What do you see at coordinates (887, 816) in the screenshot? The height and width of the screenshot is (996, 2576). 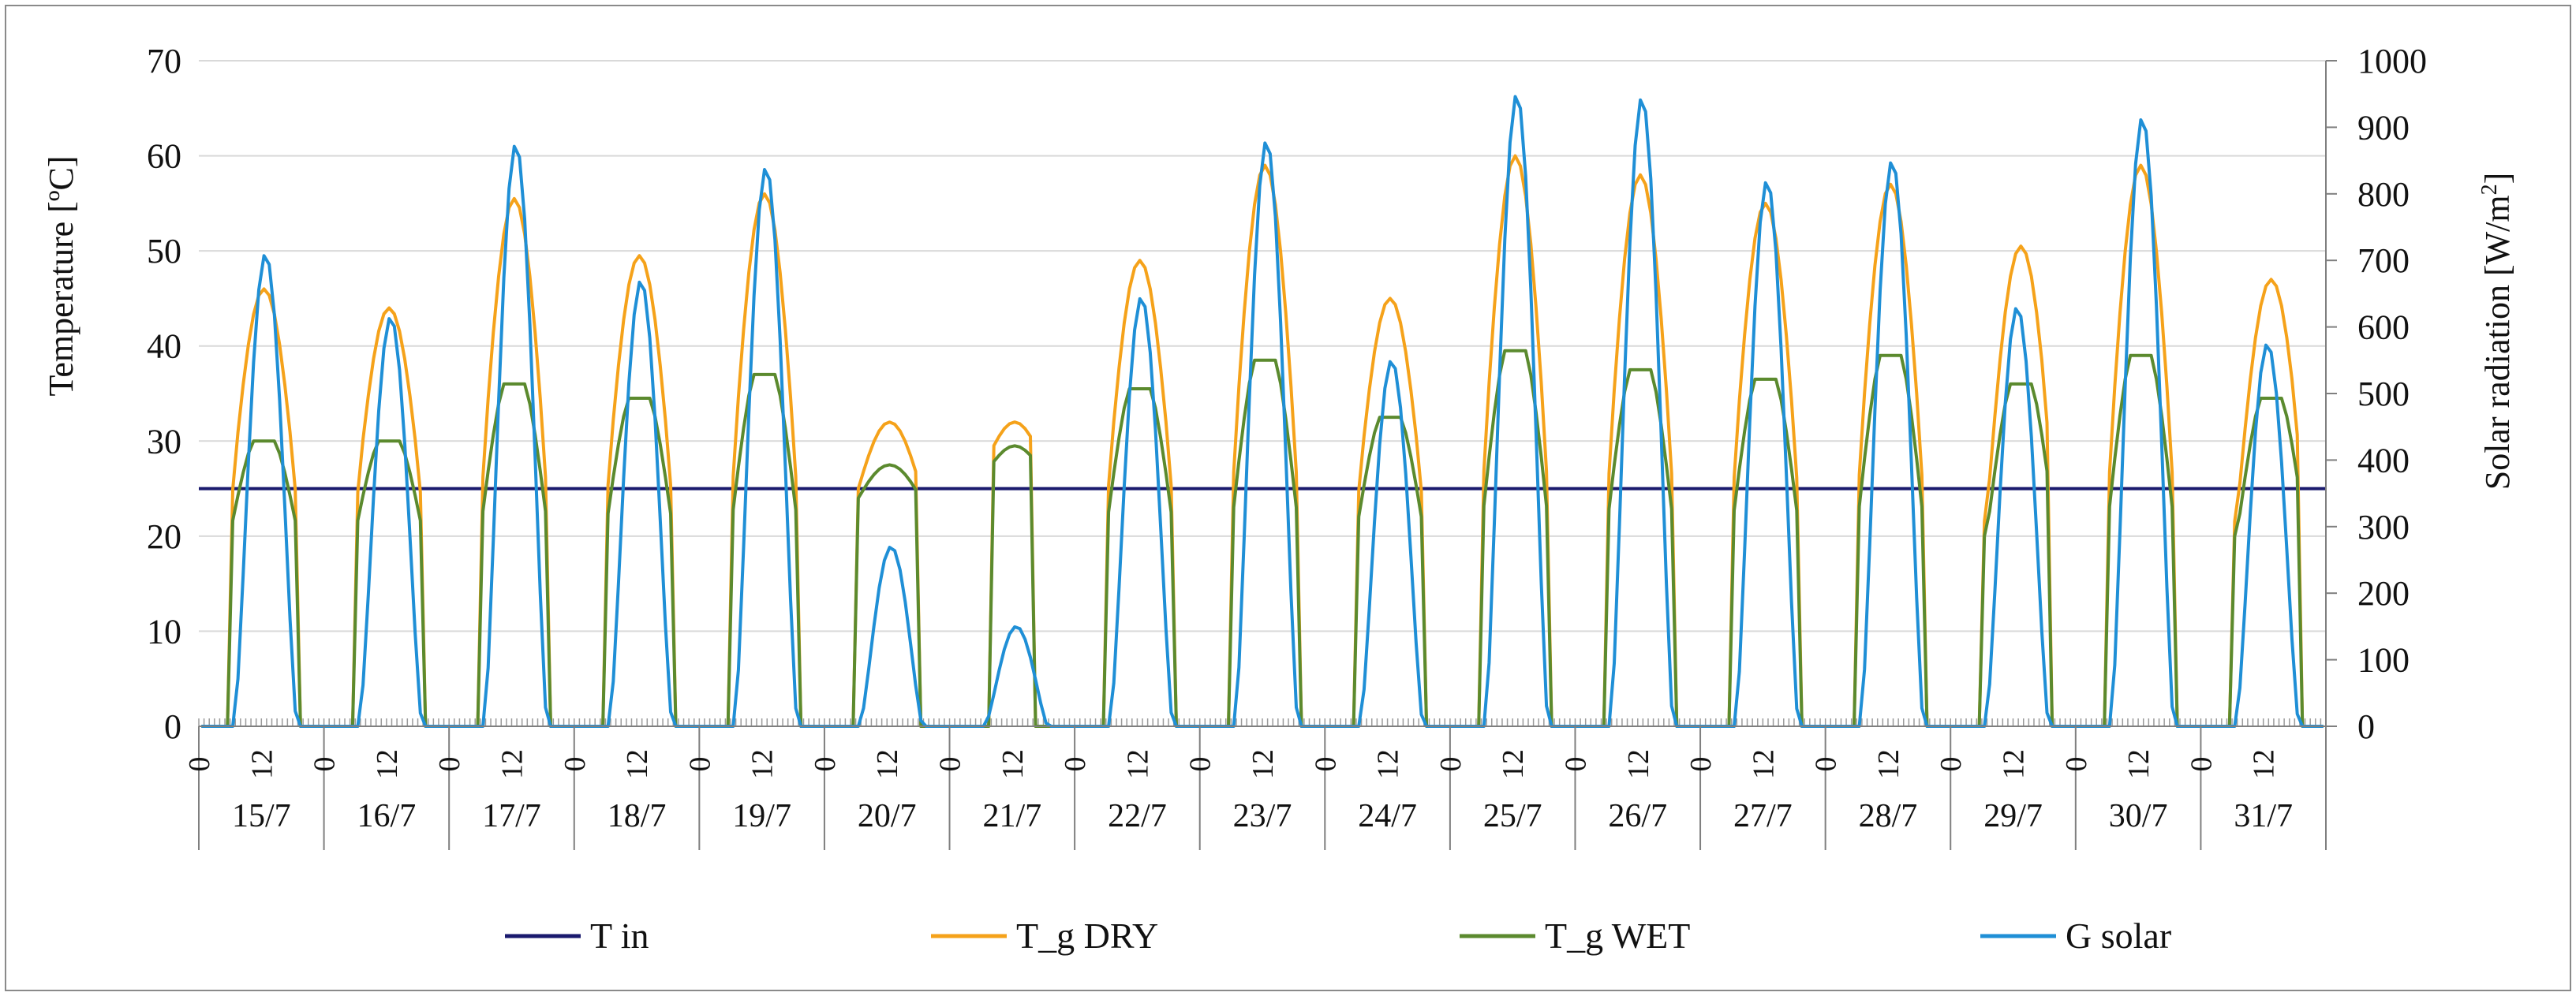 I see `day-label: 20/7` at bounding box center [887, 816].